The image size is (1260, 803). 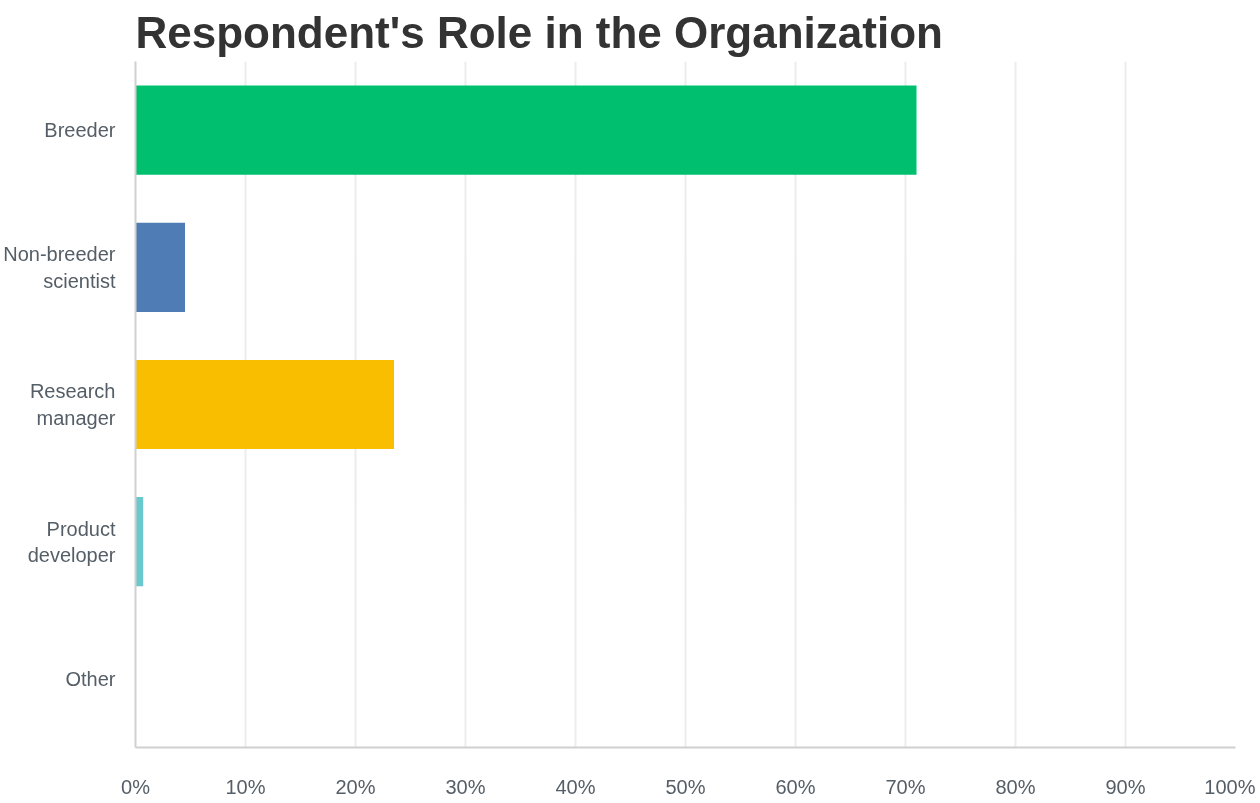 I want to click on x-tick-label: 40%, so click(x=575, y=786).